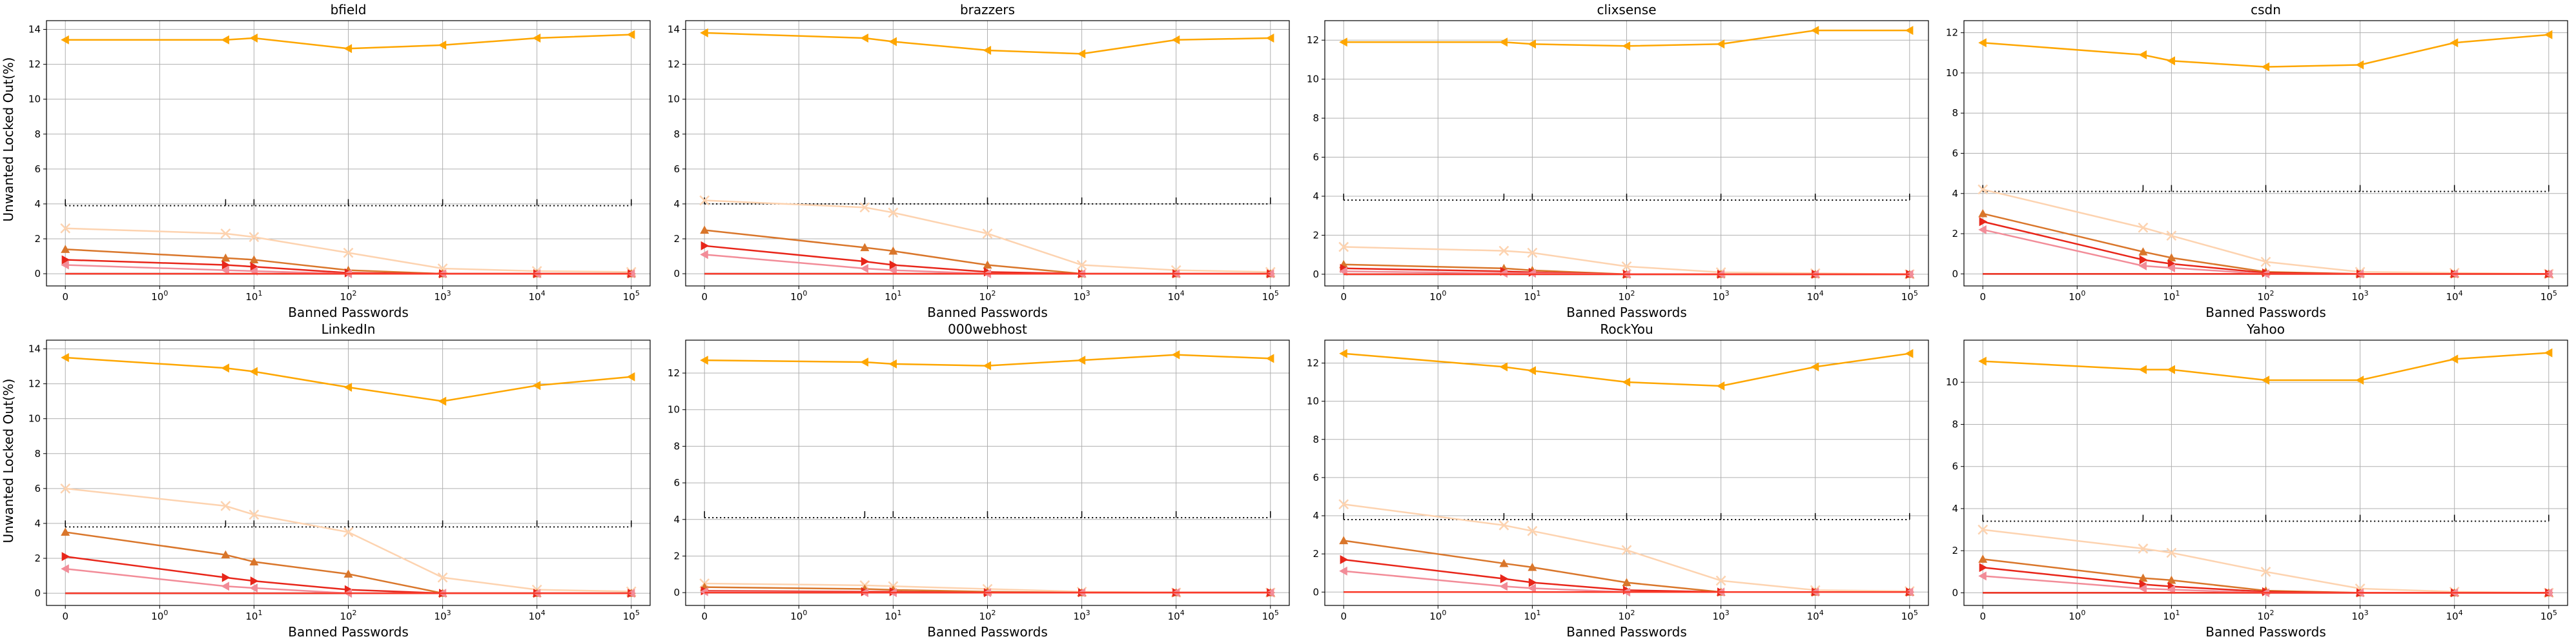  What do you see at coordinates (349, 9) in the screenshot?
I see `subplot-title: bfield` at bounding box center [349, 9].